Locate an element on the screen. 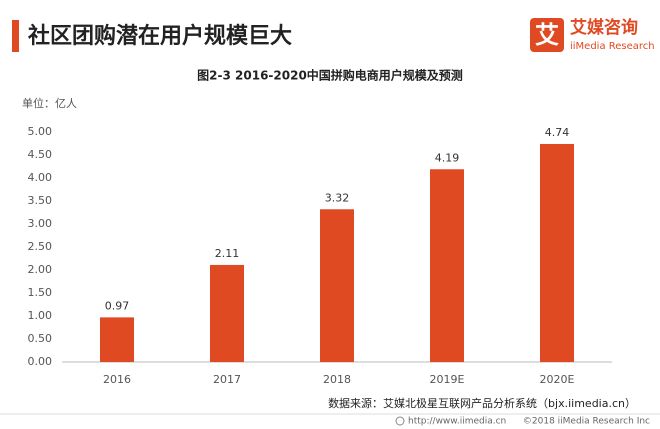 The width and height of the screenshot is (660, 429). y-tick-label: 1.50 is located at coordinates (40, 292).